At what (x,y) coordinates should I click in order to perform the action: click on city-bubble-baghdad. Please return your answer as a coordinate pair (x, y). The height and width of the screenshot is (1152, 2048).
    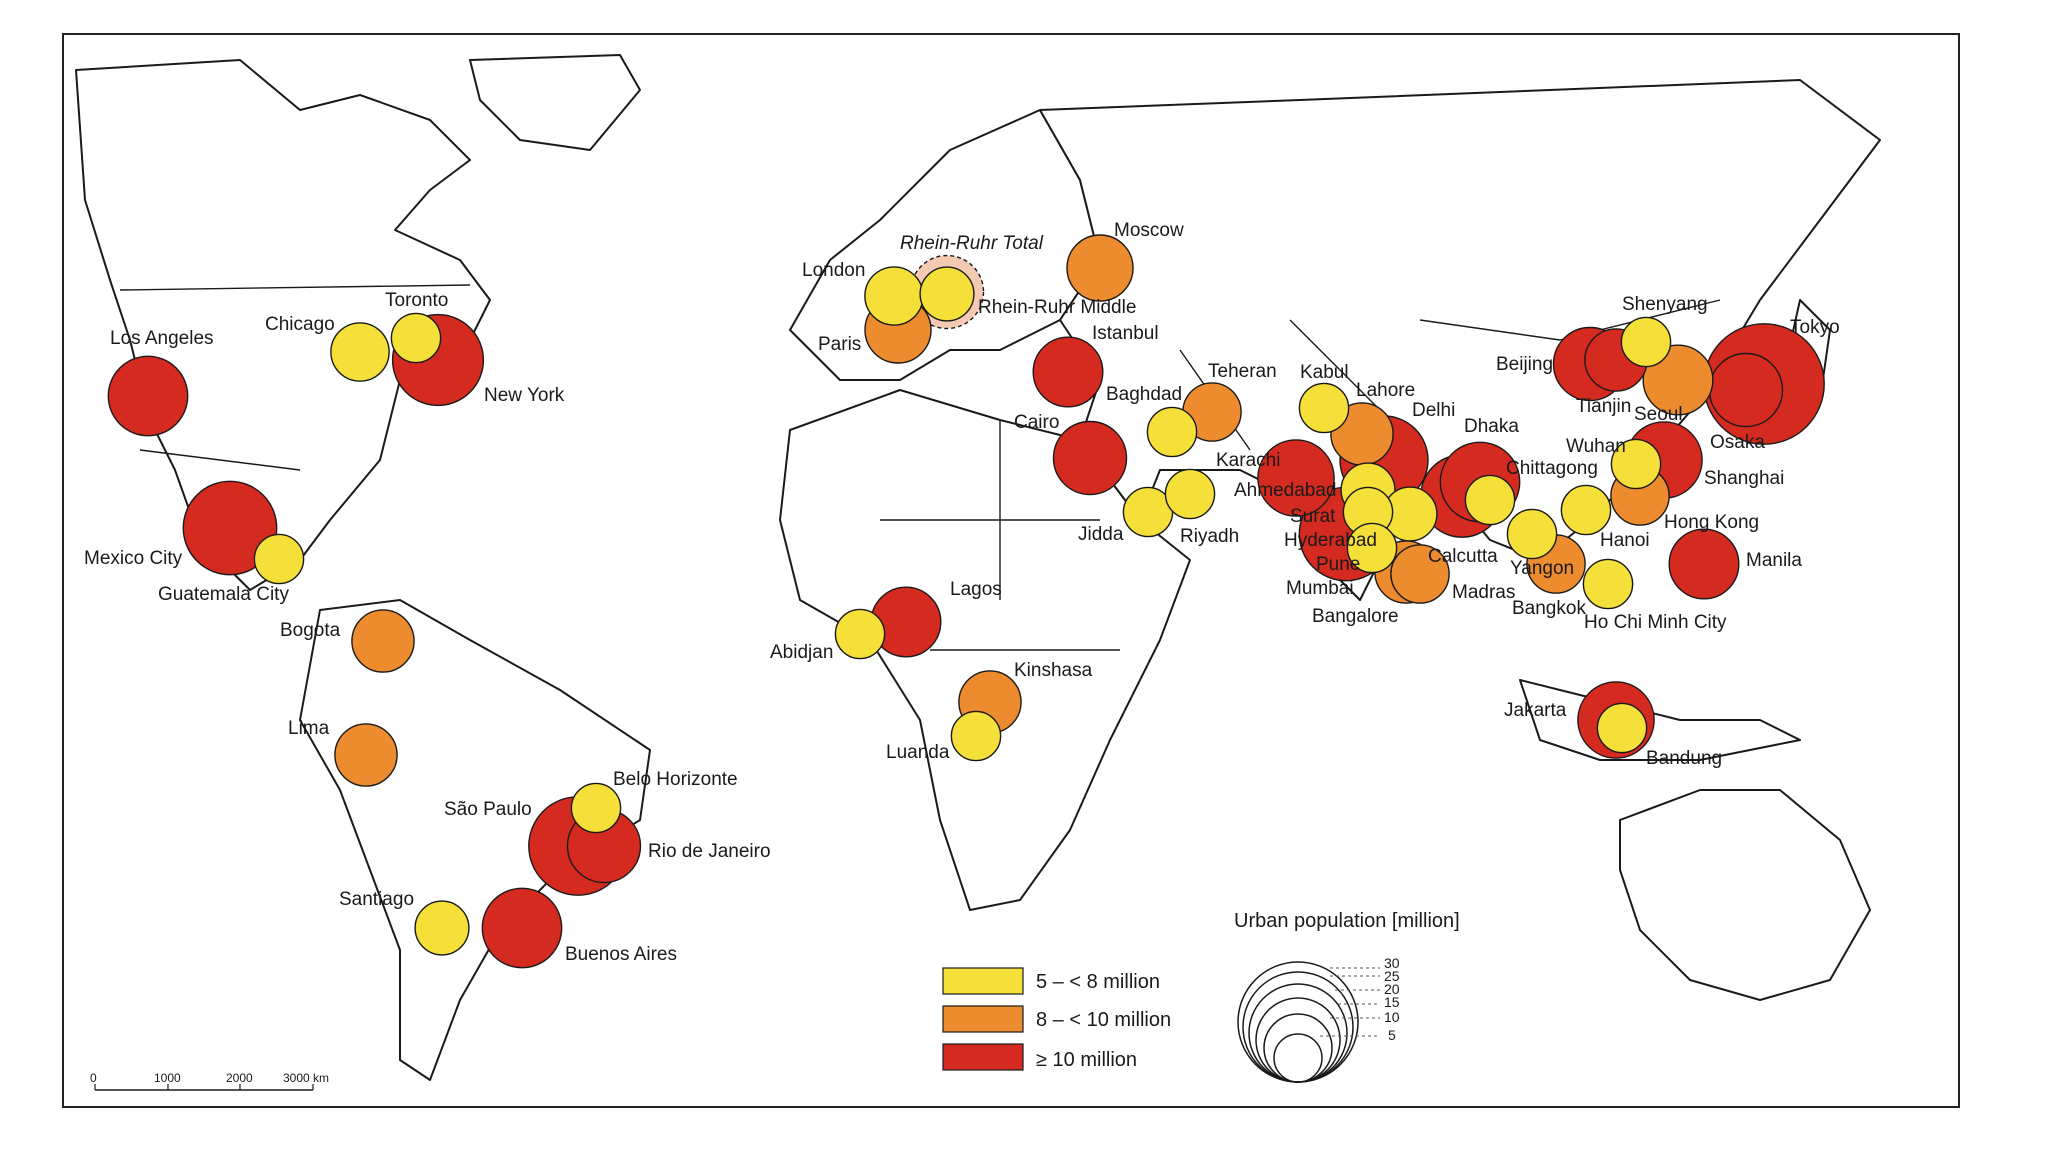
    Looking at the image, I should click on (1172, 432).